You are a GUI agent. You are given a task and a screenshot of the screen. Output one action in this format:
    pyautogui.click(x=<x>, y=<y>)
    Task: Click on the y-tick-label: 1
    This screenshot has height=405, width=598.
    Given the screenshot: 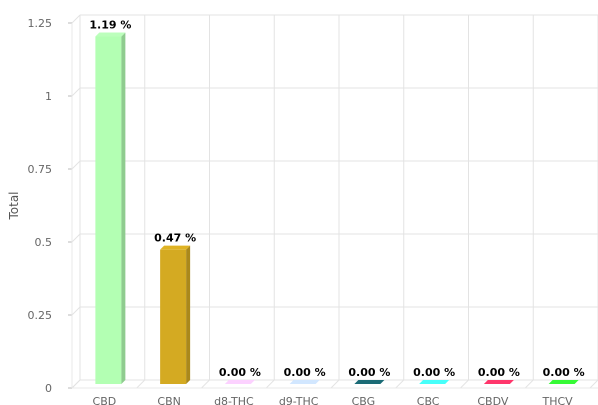 What is the action you would take?
    pyautogui.click(x=48, y=96)
    